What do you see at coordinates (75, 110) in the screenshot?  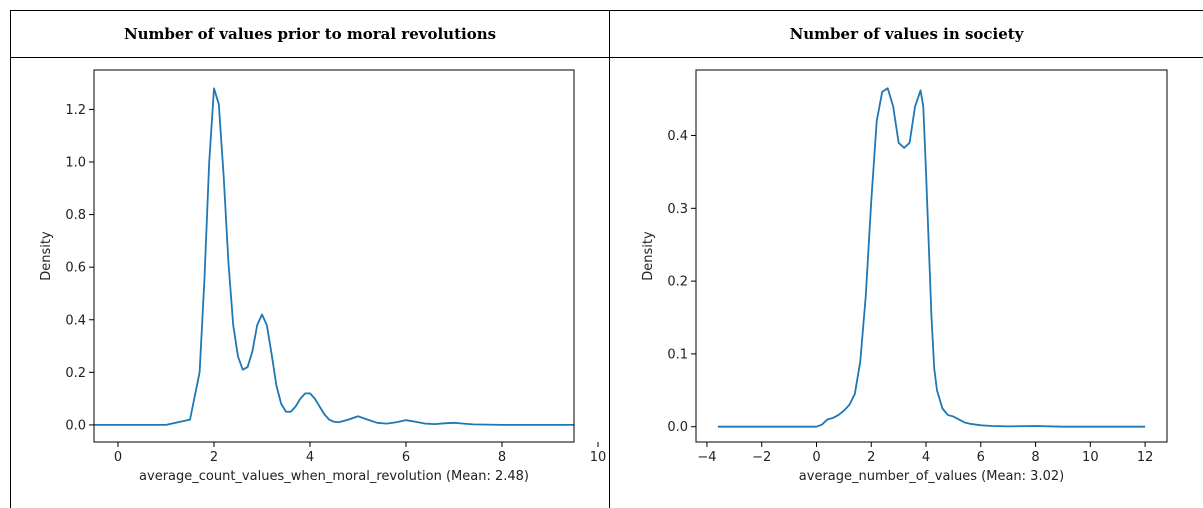 I see `y-tick-label: 1.2` at bounding box center [75, 110].